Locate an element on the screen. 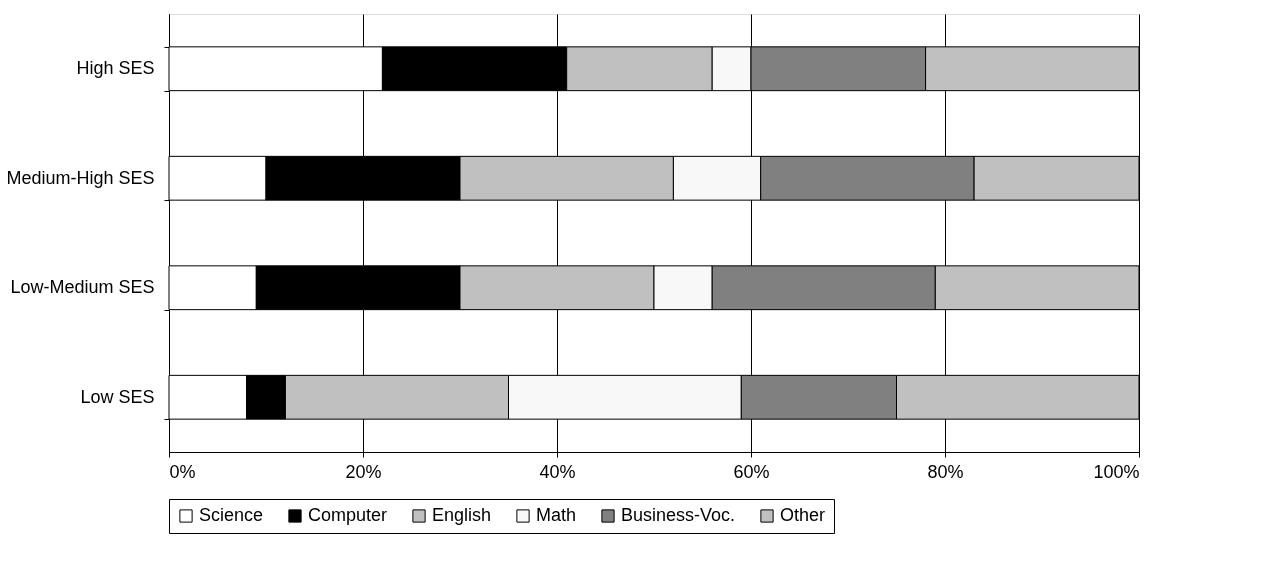  x-tick-label: 40% is located at coordinates (557, 471).